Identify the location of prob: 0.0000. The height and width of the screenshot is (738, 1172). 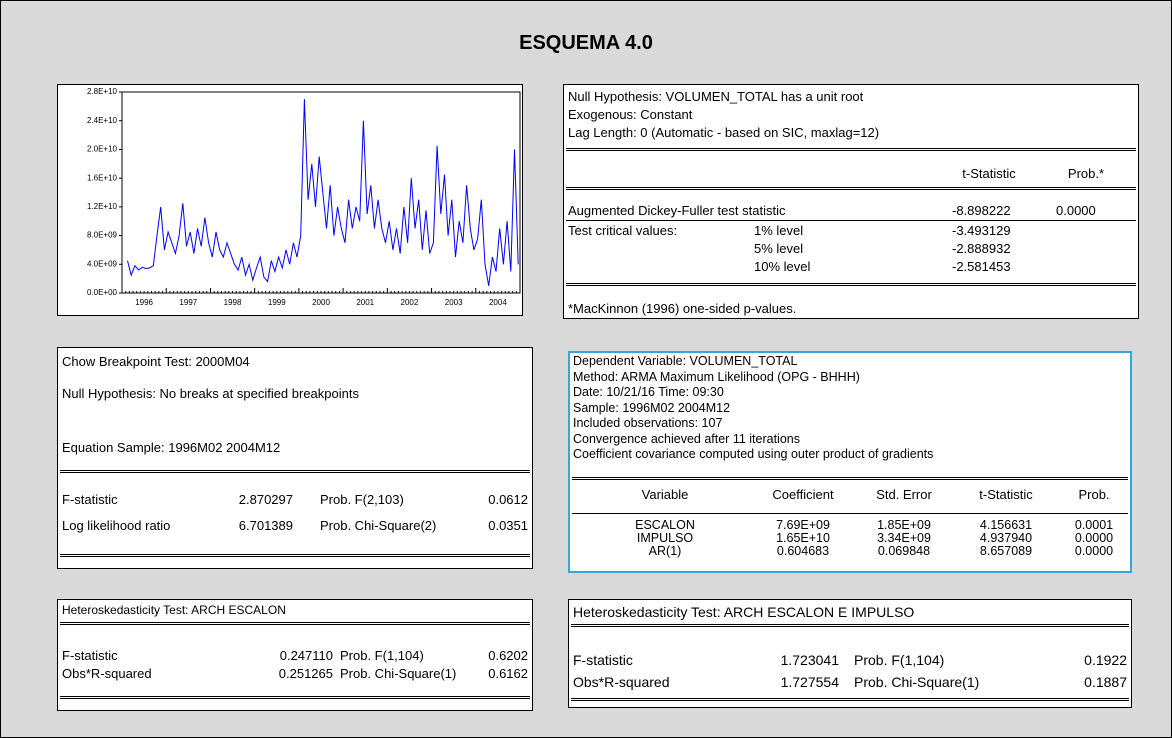
(1076, 210).